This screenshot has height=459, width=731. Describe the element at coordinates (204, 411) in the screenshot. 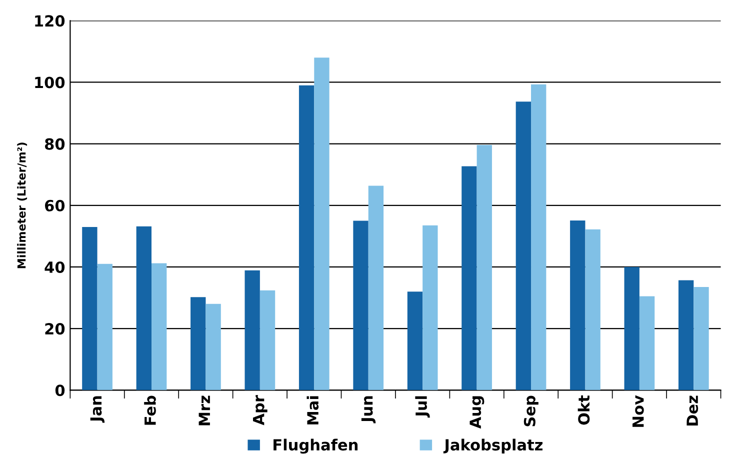

I see `x-tick-label: Mrz` at that location.